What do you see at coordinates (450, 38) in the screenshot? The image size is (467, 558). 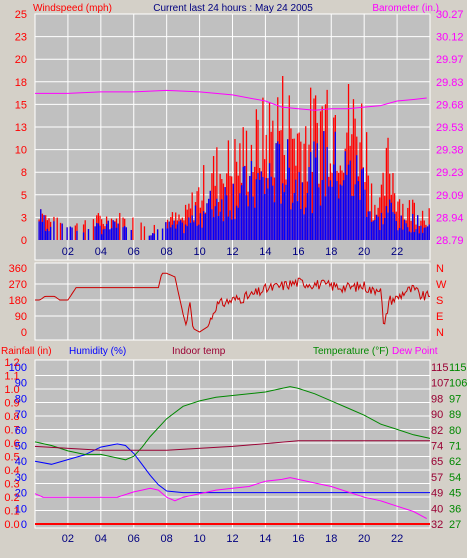 I see `y-tick-label: 30.12` at bounding box center [450, 38].